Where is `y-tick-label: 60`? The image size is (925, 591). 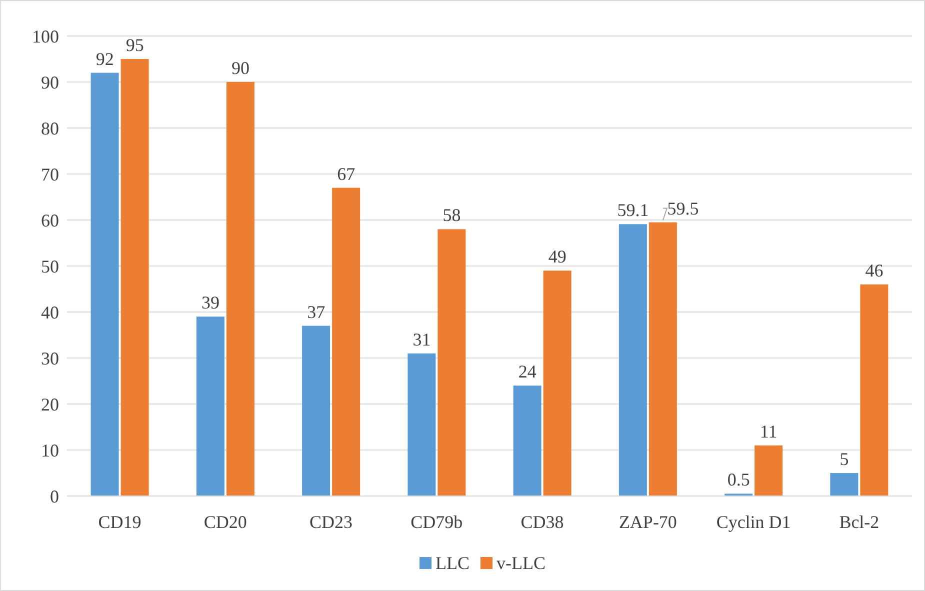
y-tick-label: 60 is located at coordinates (50, 220).